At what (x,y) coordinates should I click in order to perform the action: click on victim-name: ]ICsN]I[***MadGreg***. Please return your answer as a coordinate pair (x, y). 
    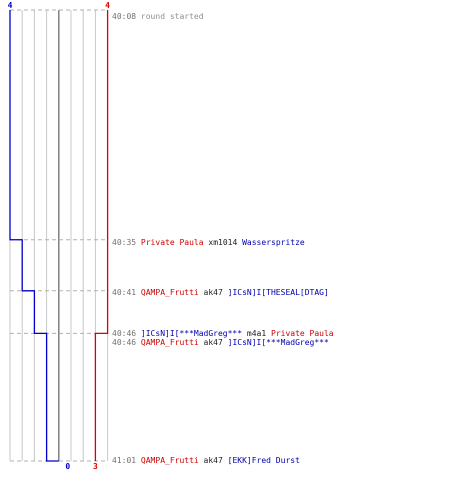
    Looking at the image, I should click on (278, 342).